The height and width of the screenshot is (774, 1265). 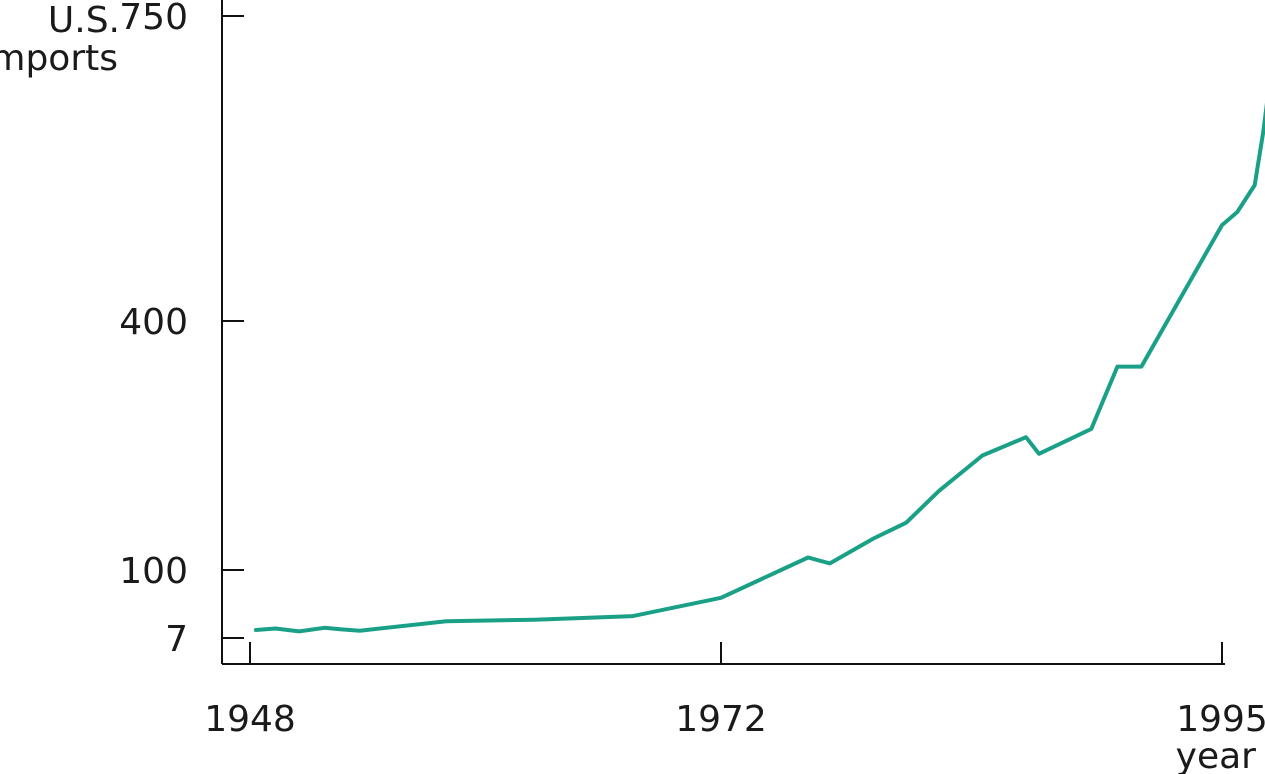 What do you see at coordinates (1216, 755) in the screenshot?
I see `x-axis-label: year` at bounding box center [1216, 755].